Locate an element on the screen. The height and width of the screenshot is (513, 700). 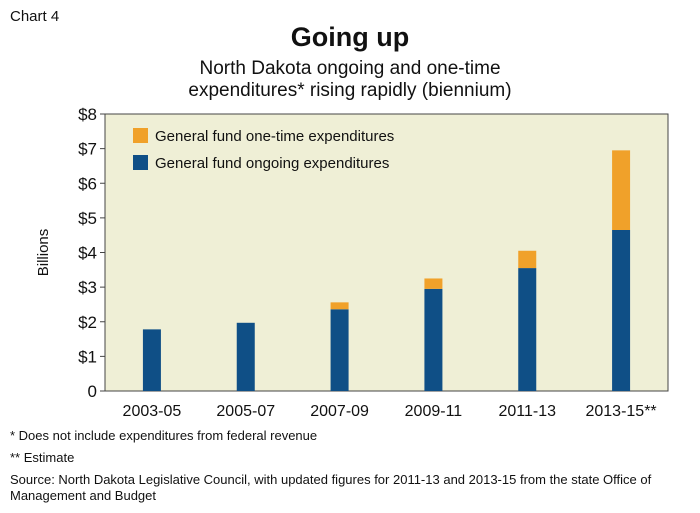
y-tick-label: $6 is located at coordinates (87, 183).